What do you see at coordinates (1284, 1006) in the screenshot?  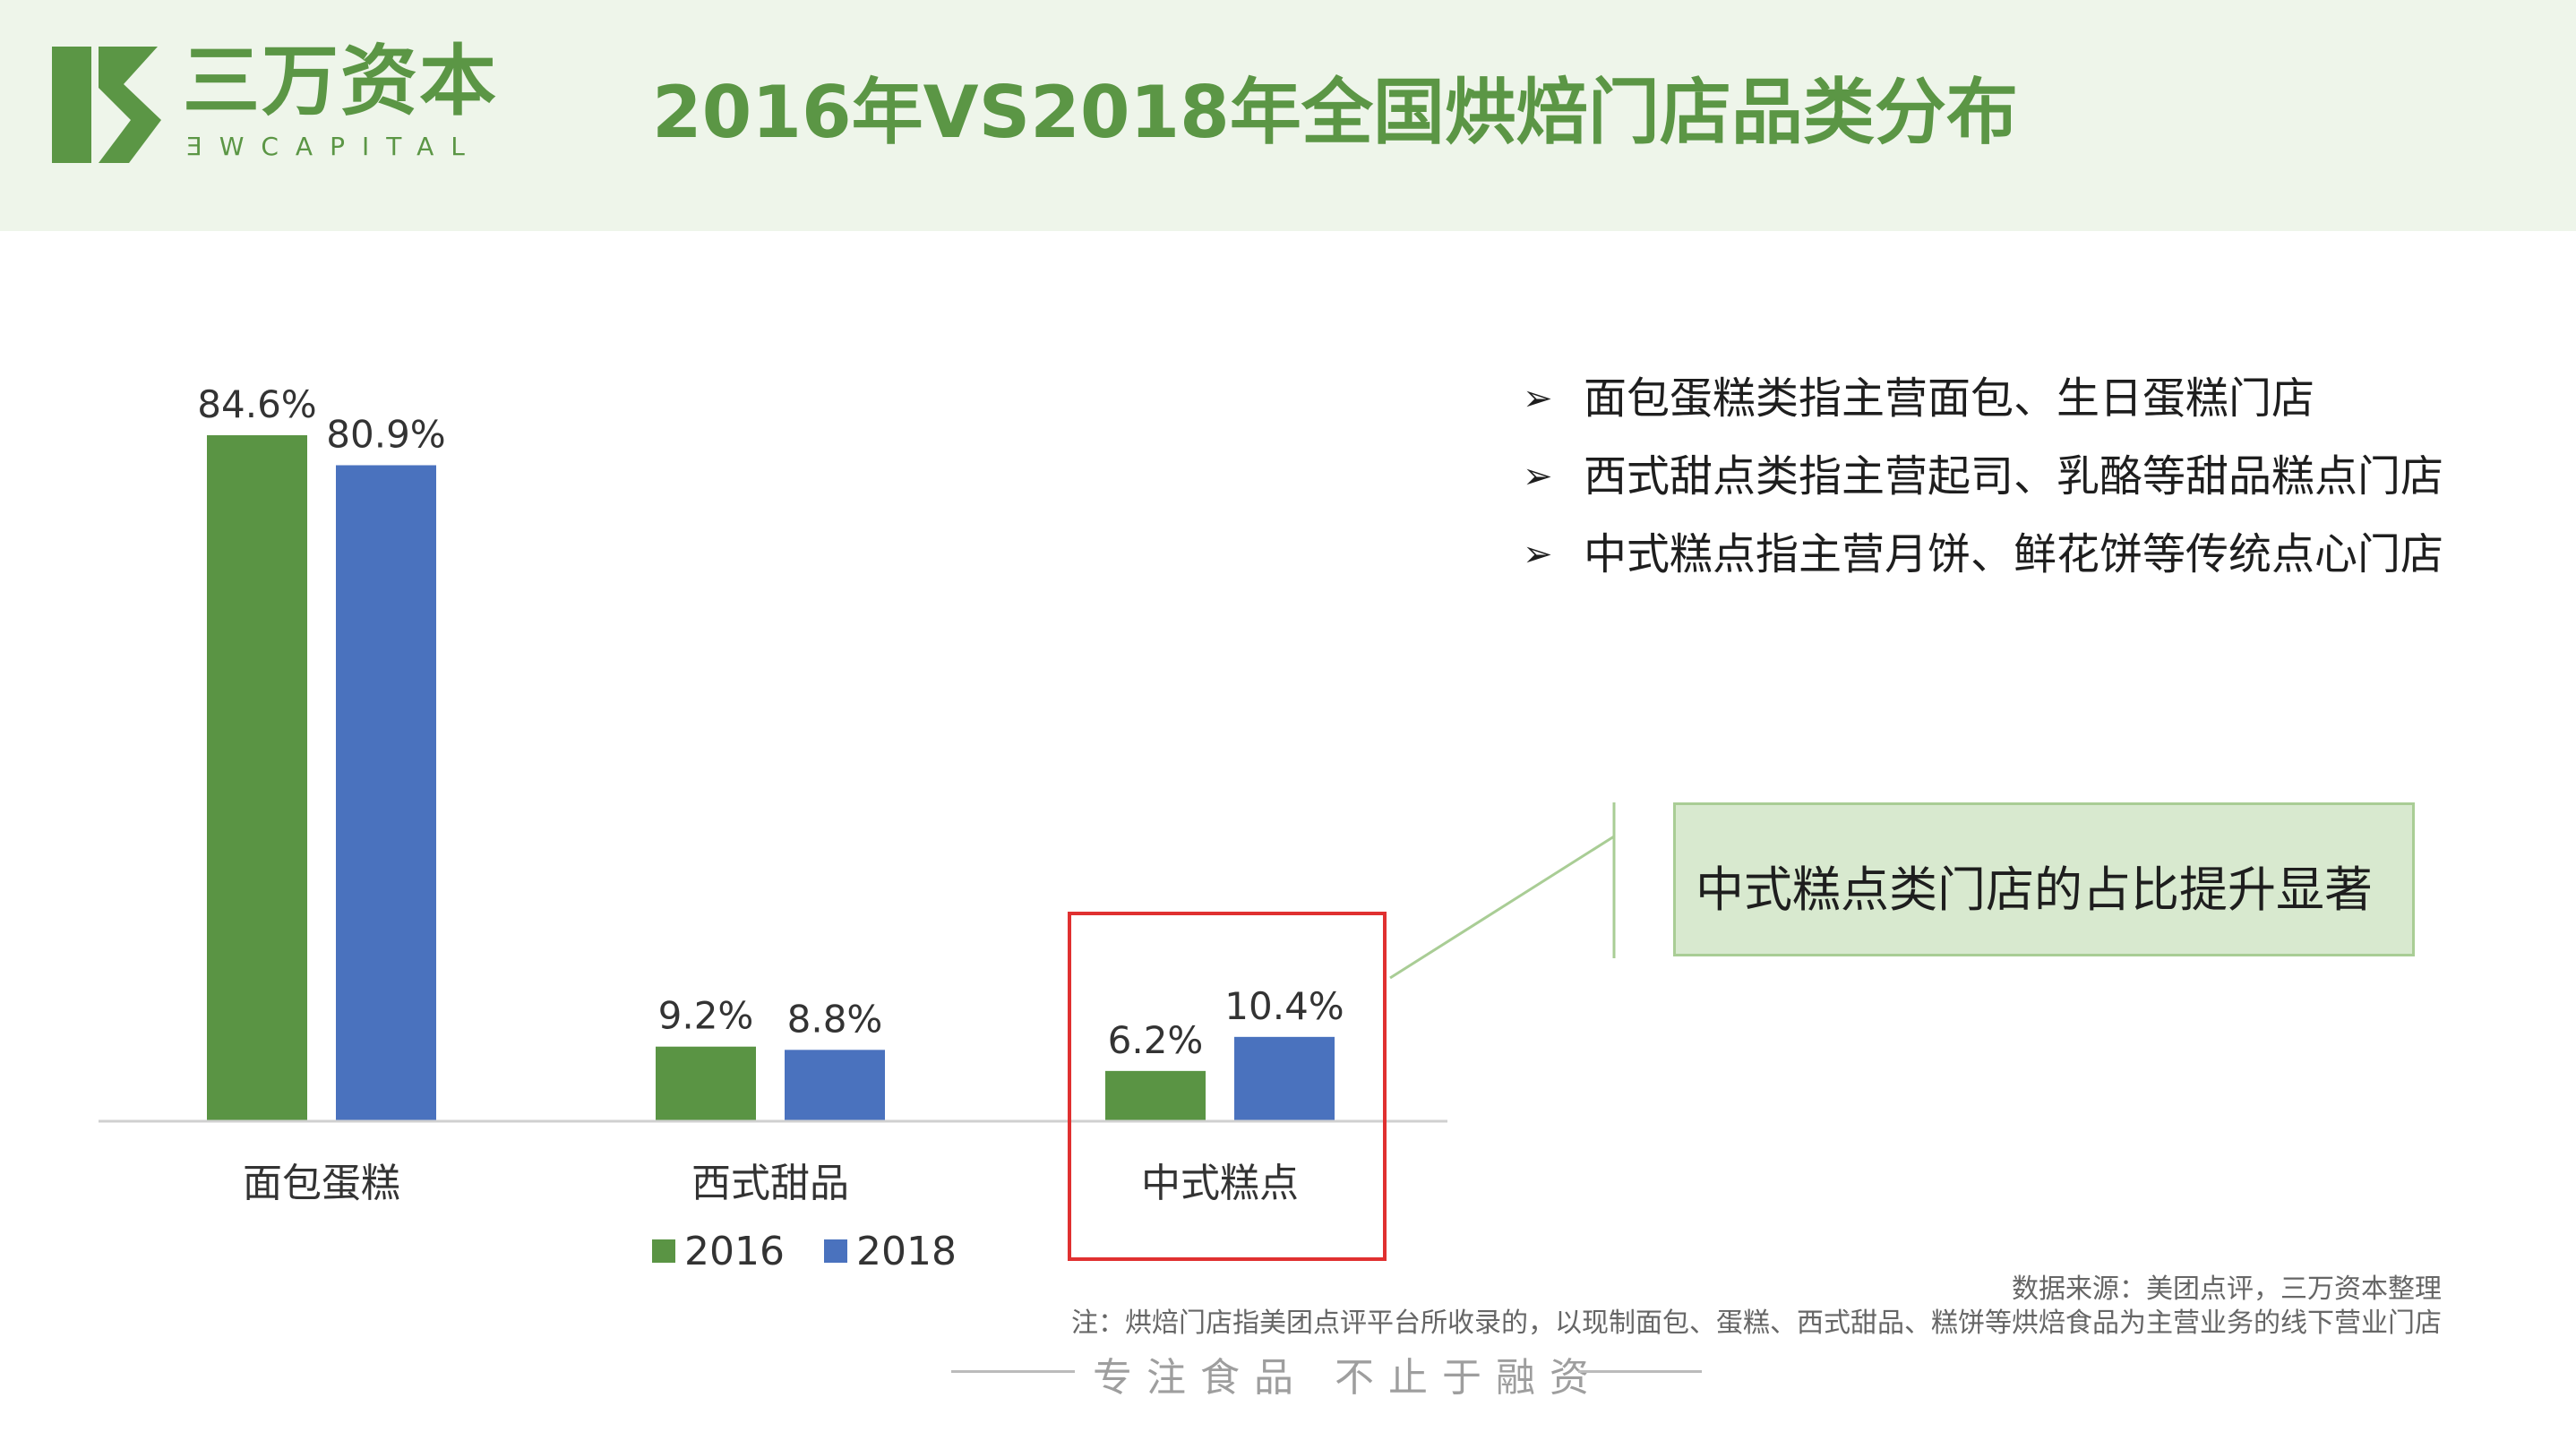 I see `data-label: 10.4%` at bounding box center [1284, 1006].